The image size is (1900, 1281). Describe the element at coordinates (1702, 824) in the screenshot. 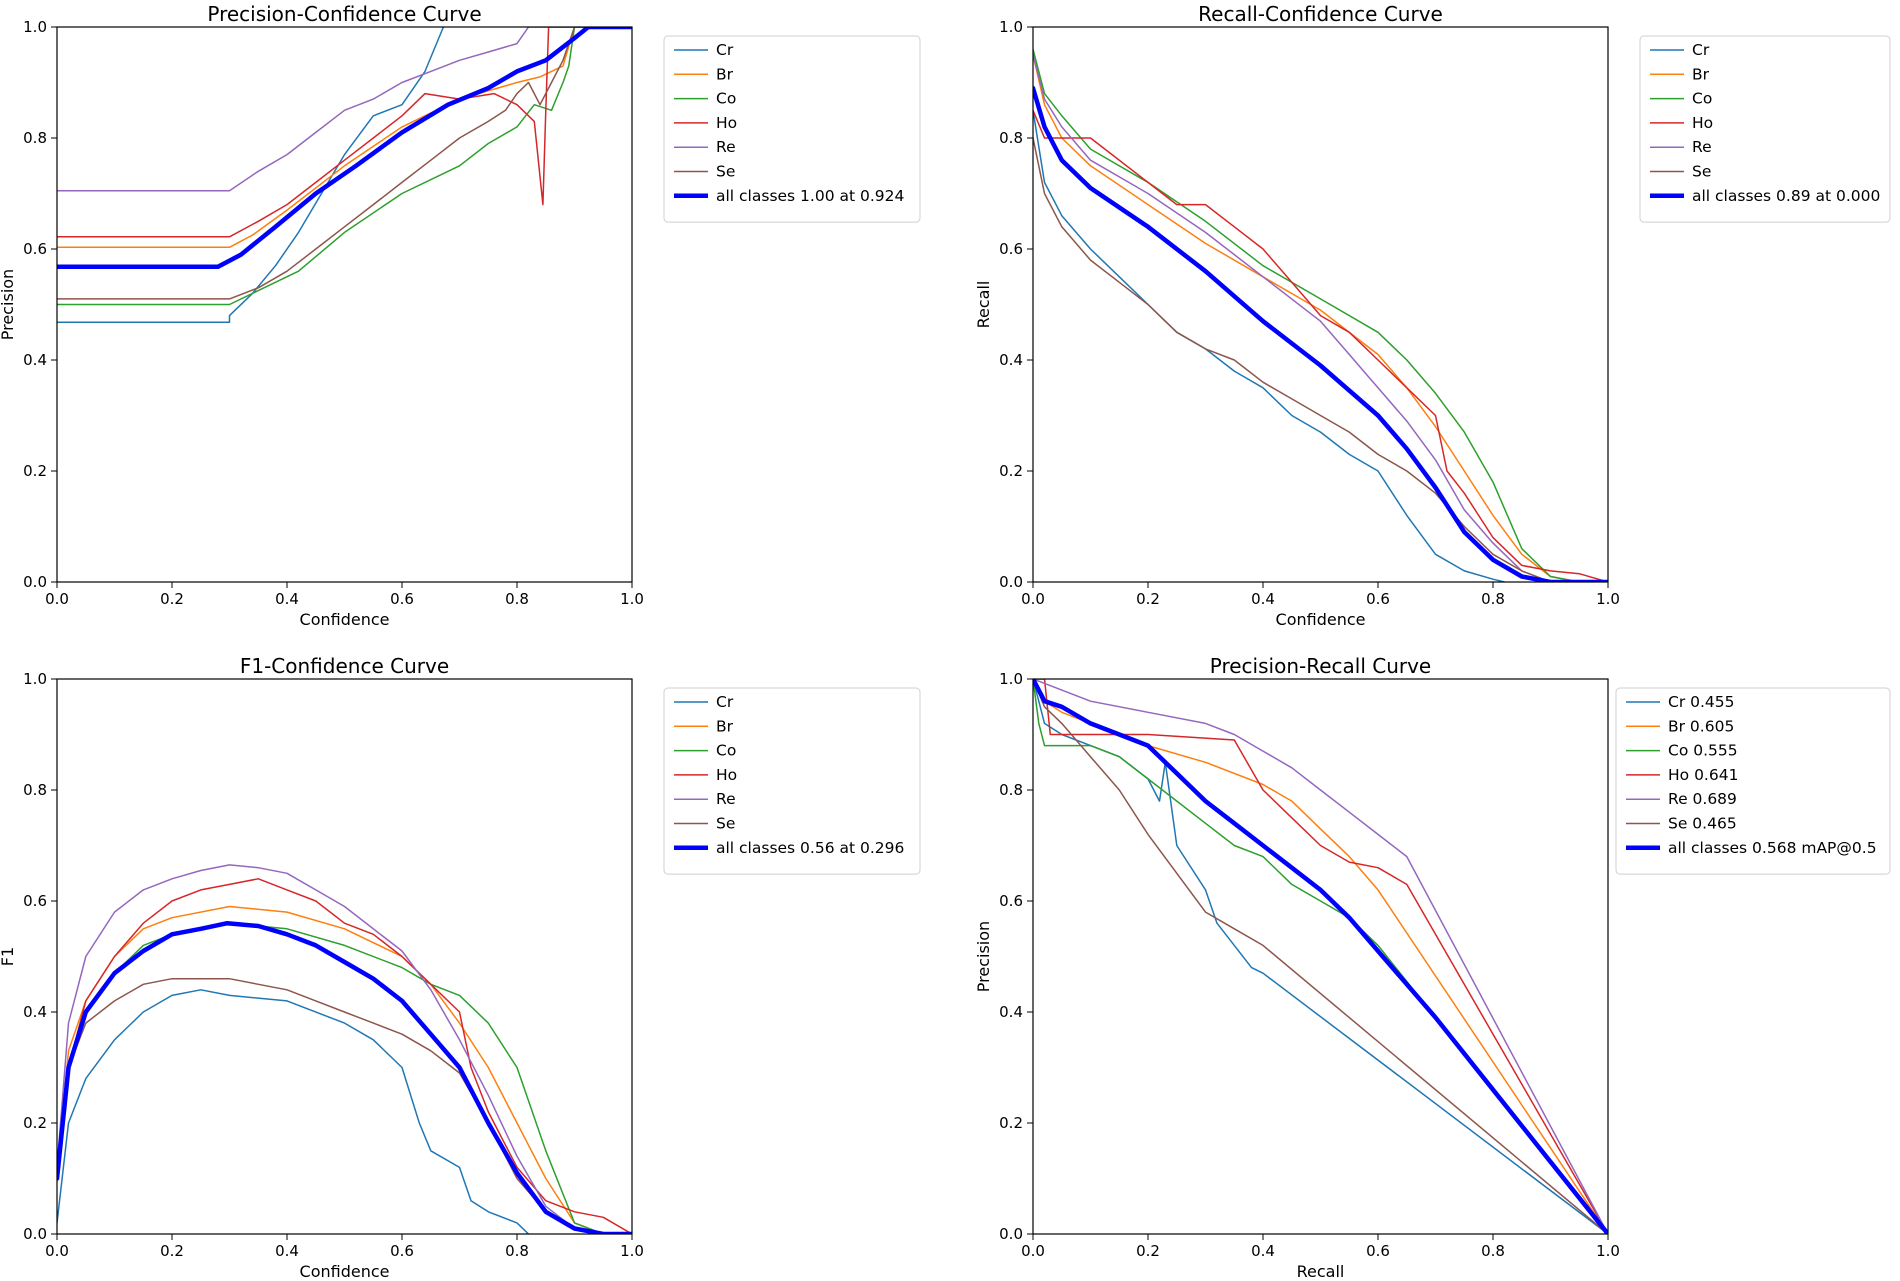

I see `legend-label: Se 0.465` at that location.